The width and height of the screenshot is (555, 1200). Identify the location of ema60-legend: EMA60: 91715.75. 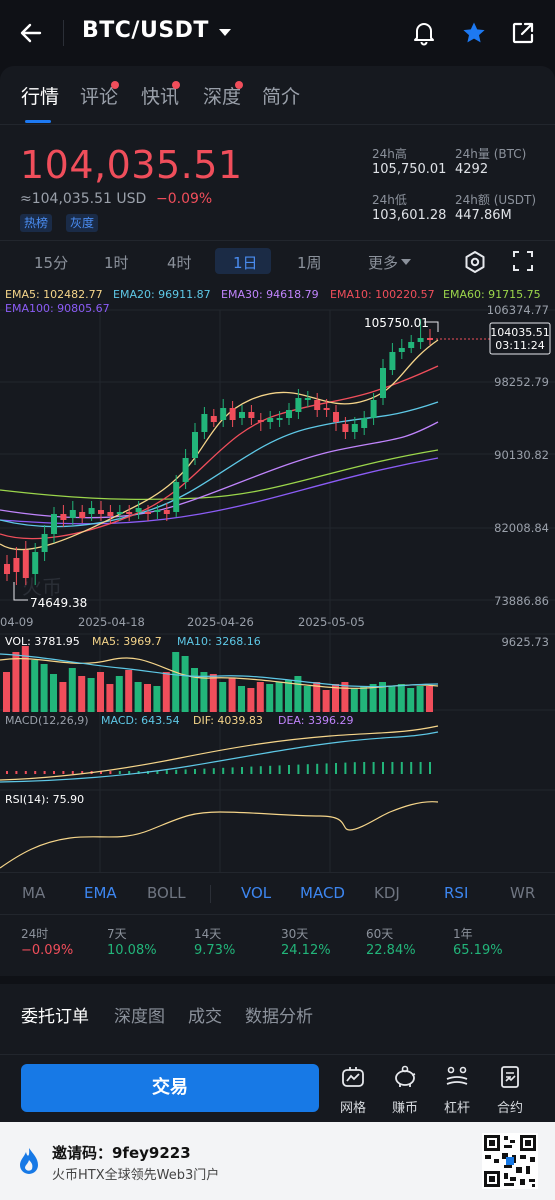
(492, 294).